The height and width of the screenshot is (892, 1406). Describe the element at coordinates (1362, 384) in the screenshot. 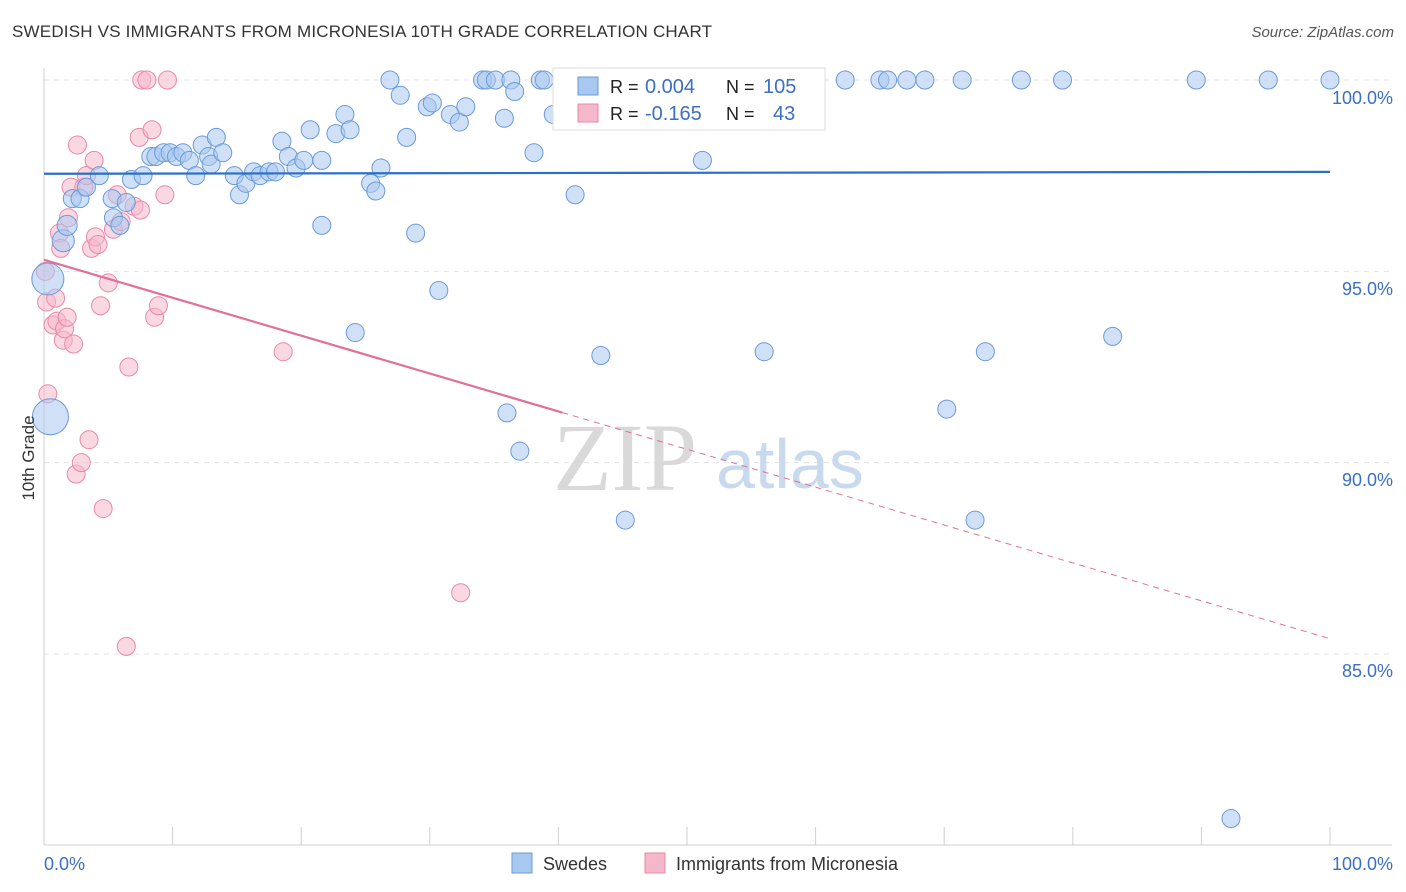

I see `y-tick-labels: 100.0% 95.0% 90.0% 85.0%` at that location.